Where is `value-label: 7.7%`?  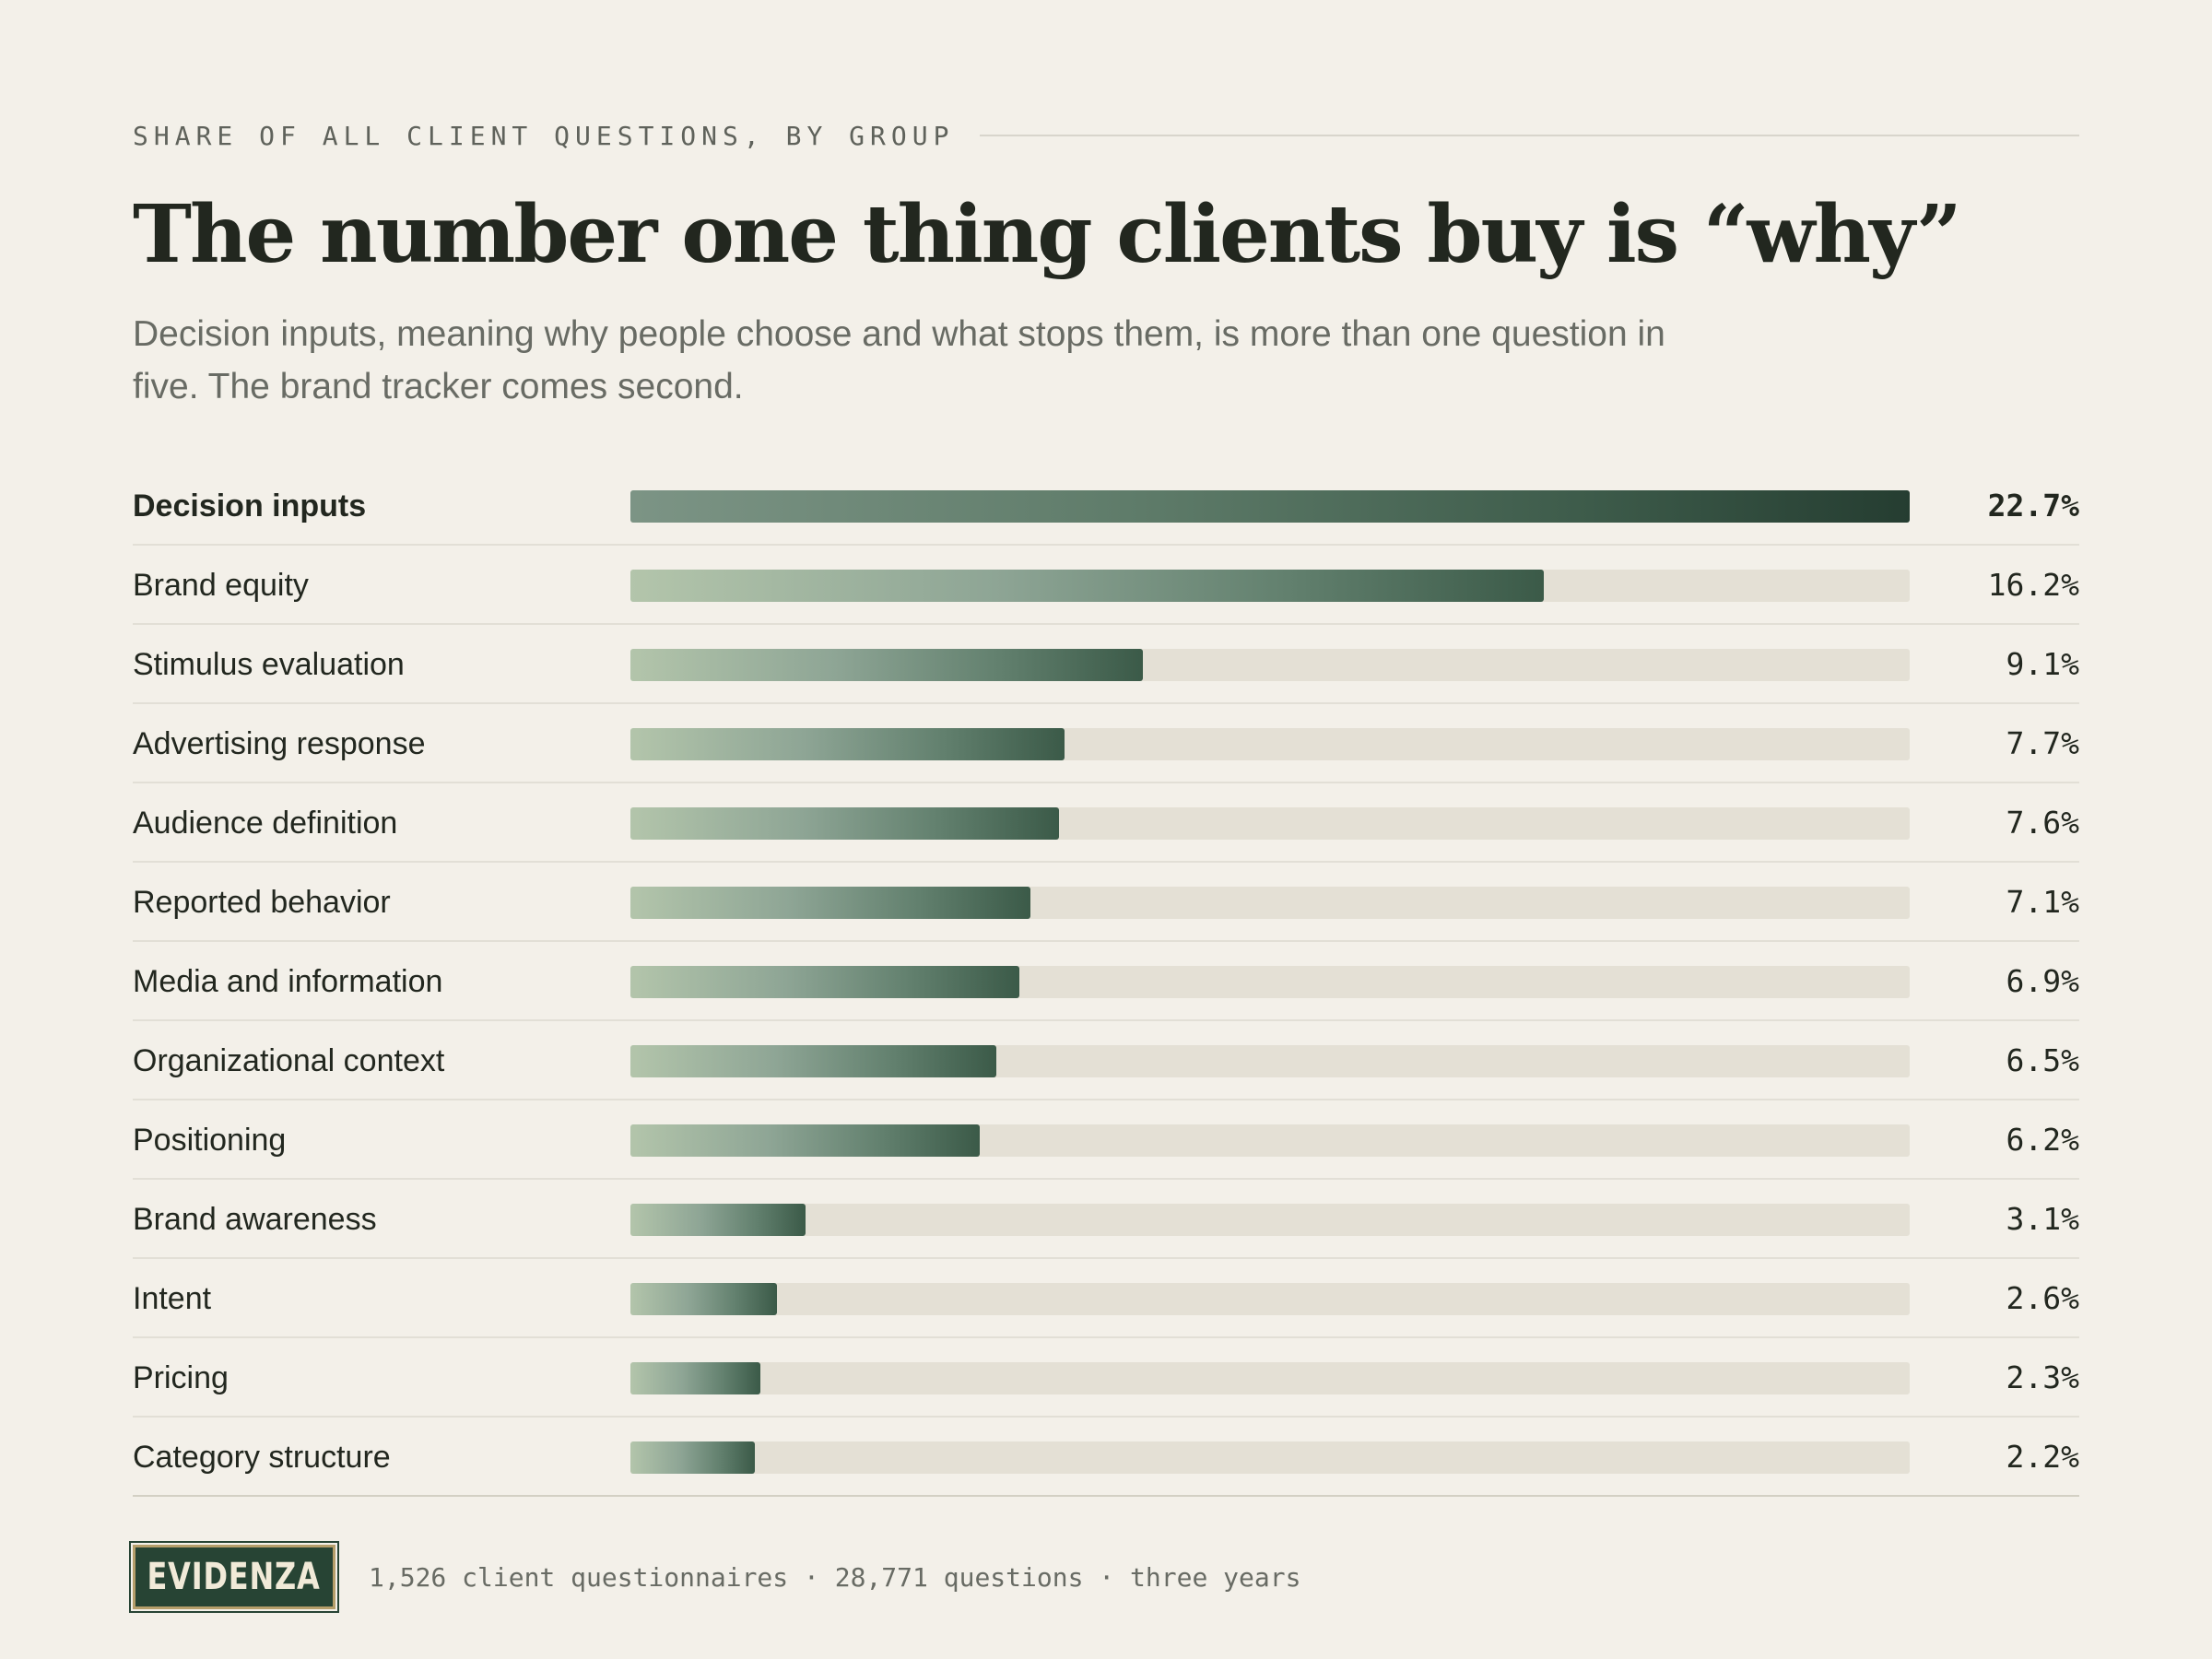
value-label: 7.7% is located at coordinates (2042, 743).